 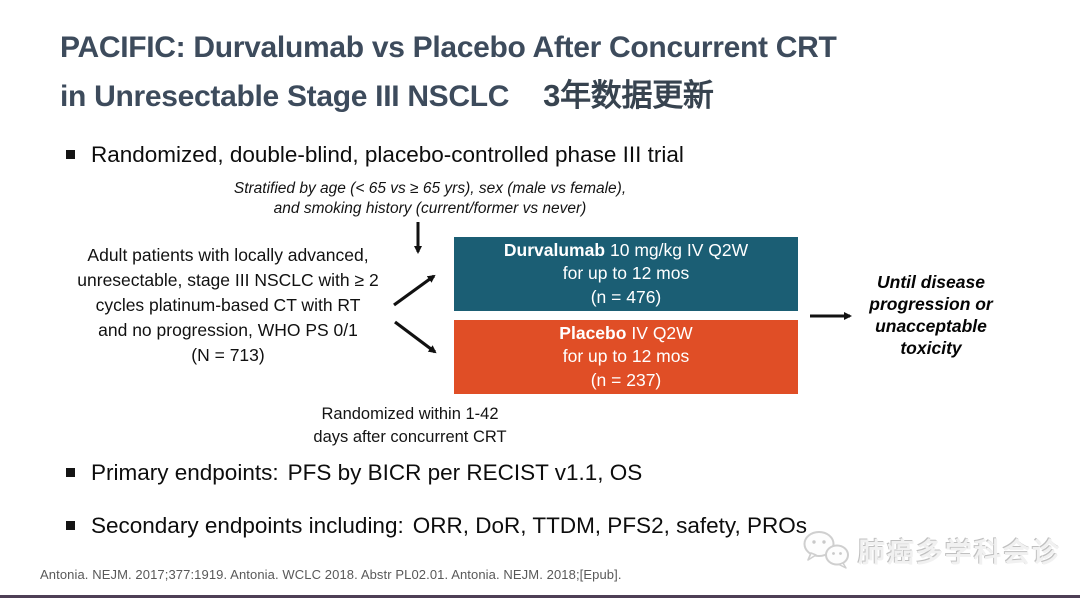 I want to click on placebo-duration: for up to 12 mos, so click(x=626, y=356).